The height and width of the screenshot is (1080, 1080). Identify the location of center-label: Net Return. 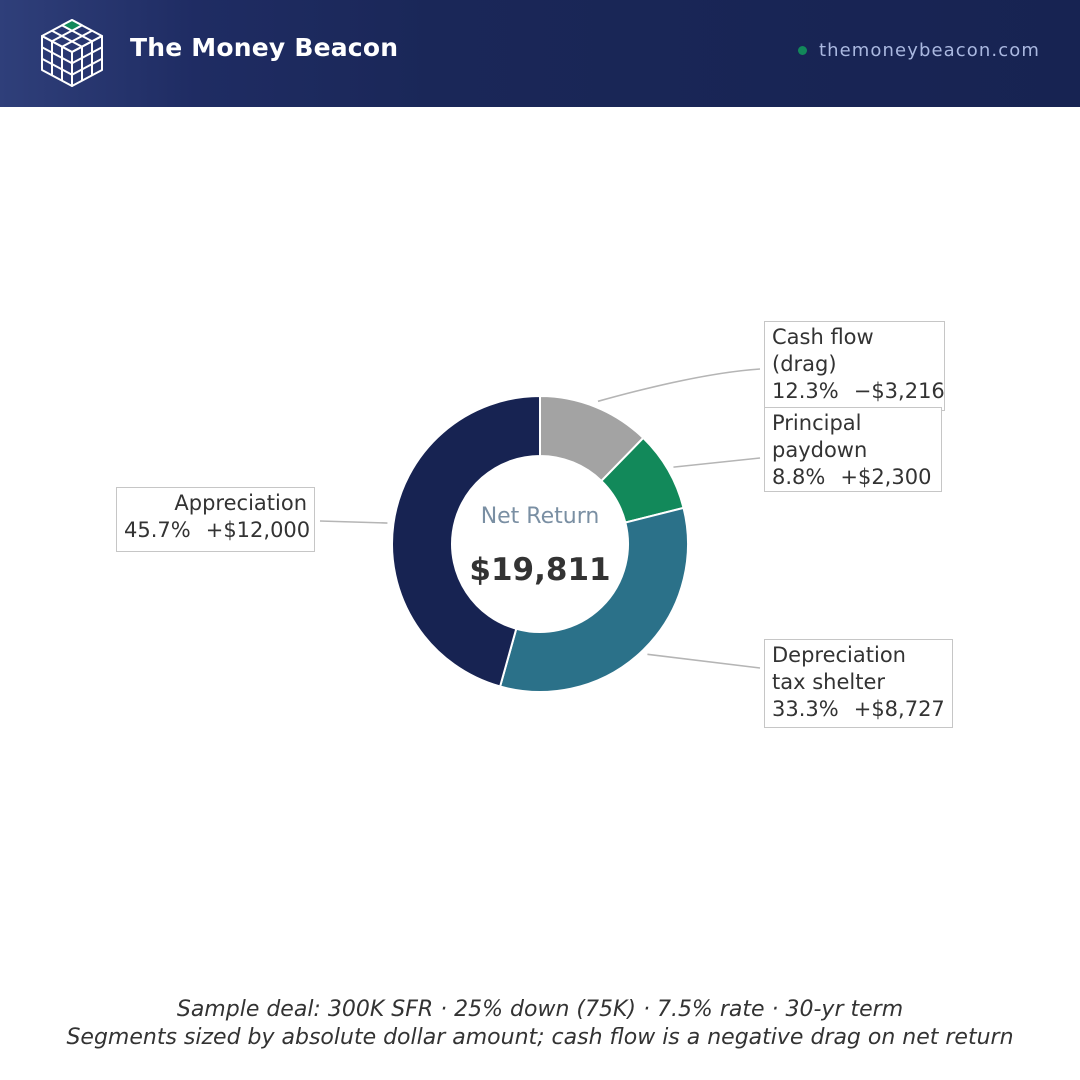
(540, 516).